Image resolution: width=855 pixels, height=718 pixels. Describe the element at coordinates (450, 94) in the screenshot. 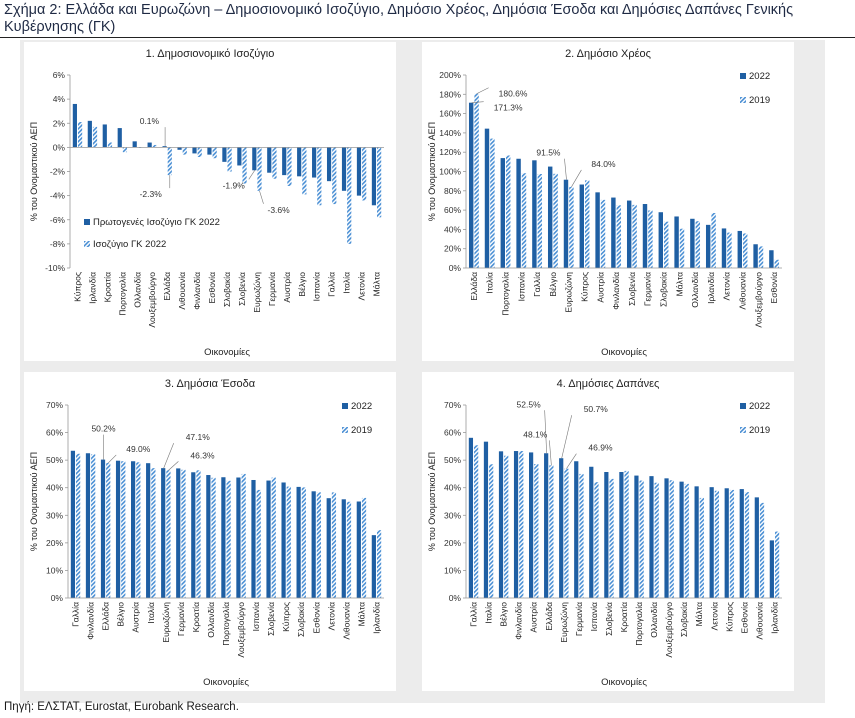

I see `y-tick-label: 180%` at that location.